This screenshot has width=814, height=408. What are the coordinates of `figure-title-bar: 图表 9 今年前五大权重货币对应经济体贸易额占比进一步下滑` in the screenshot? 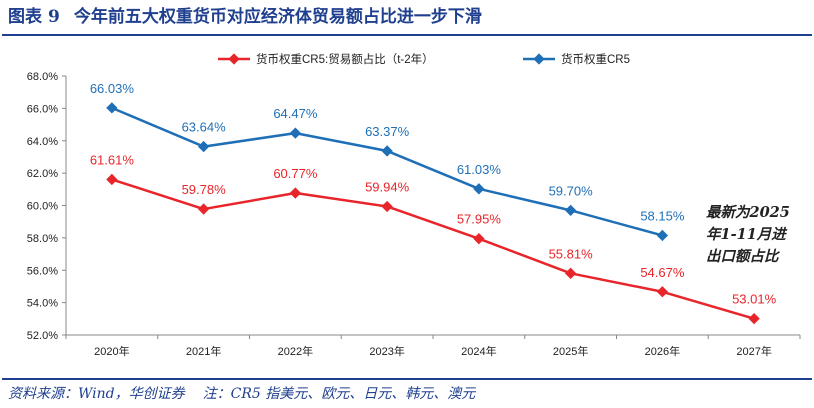 It's located at (245, 17).